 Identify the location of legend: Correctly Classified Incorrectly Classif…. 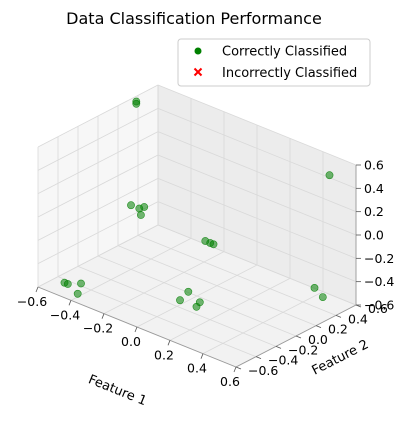
(274, 62).